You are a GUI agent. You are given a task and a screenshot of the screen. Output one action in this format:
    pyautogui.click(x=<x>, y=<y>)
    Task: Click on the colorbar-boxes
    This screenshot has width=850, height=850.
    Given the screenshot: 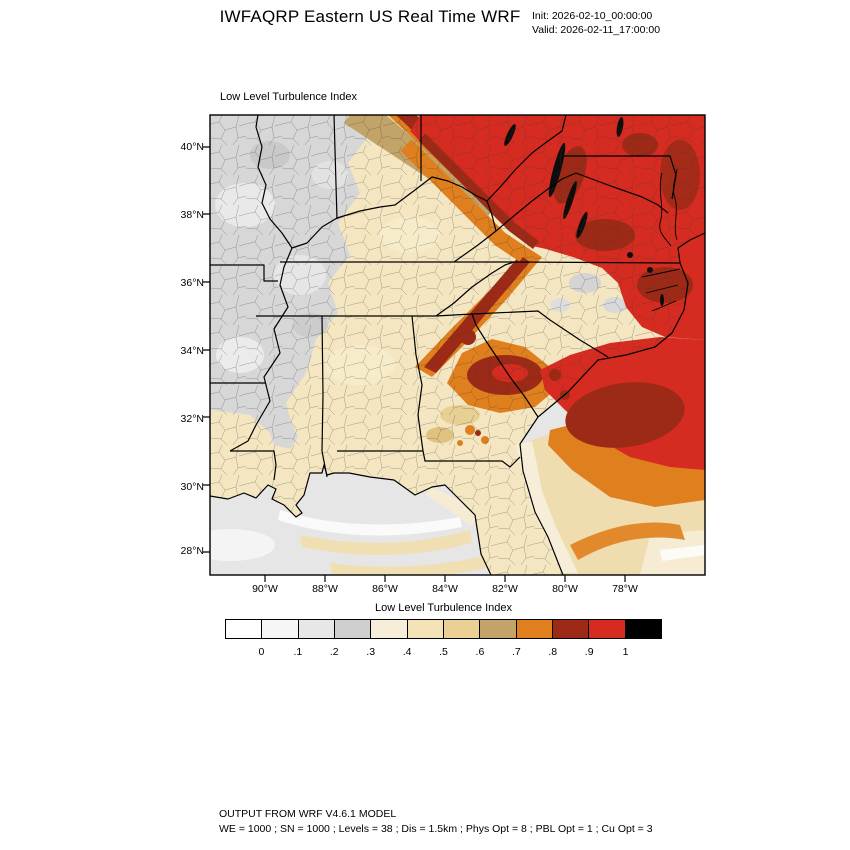 What is the action you would take?
    pyautogui.click(x=443, y=629)
    